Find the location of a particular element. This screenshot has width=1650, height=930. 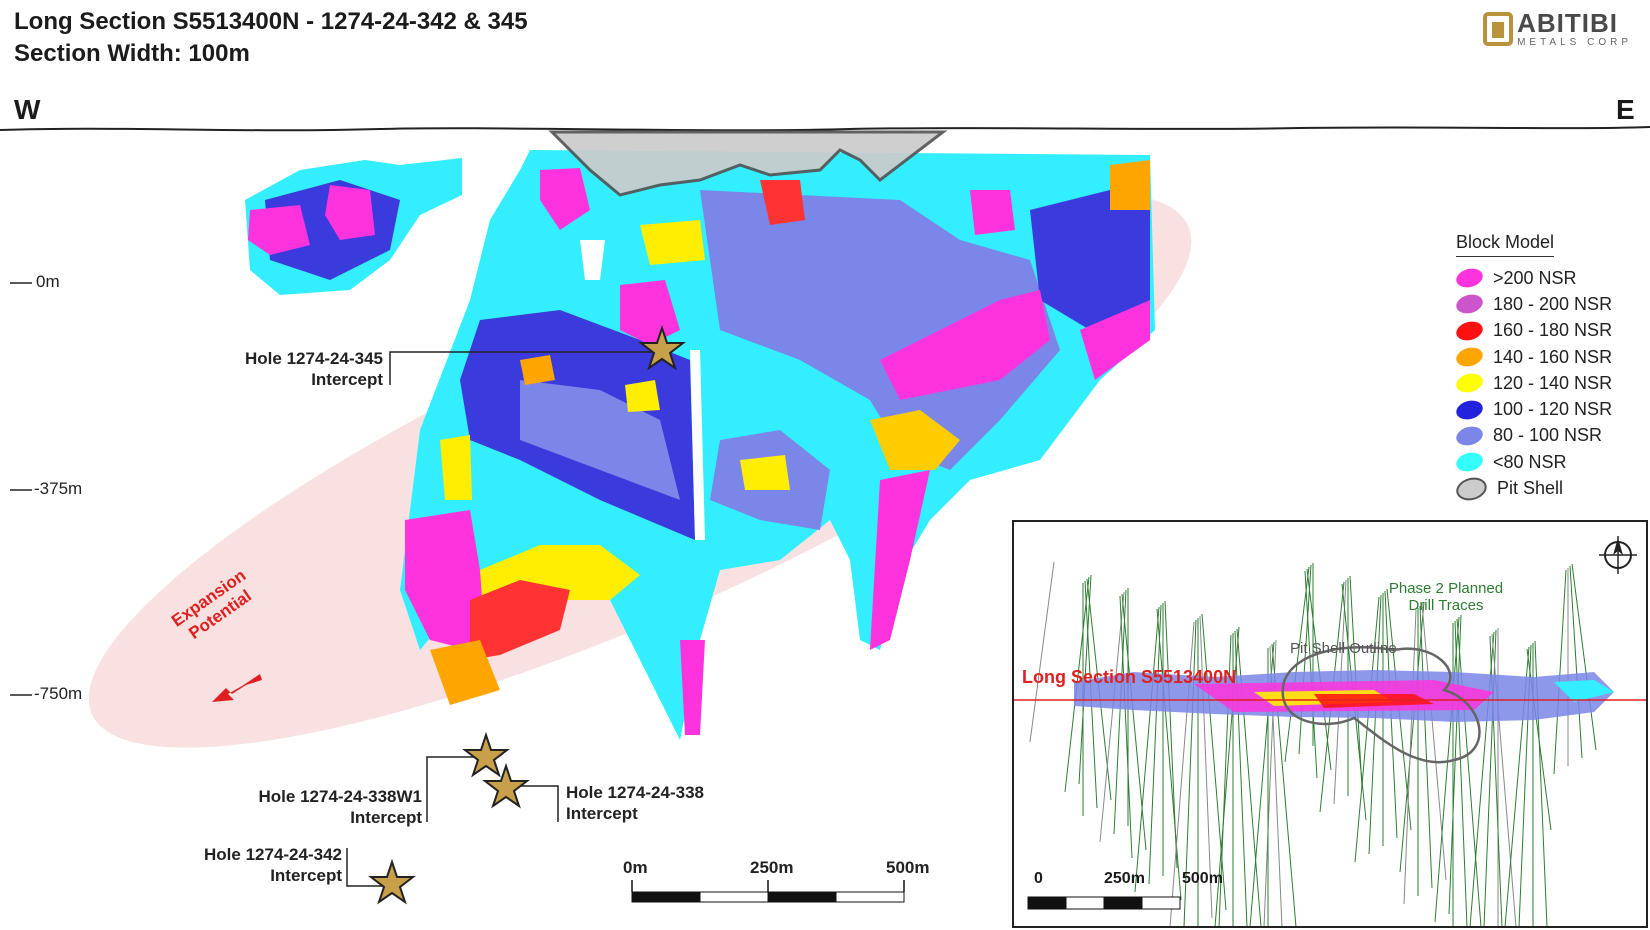

legend-item: 120 - 140 NSR is located at coordinates (1533, 383).